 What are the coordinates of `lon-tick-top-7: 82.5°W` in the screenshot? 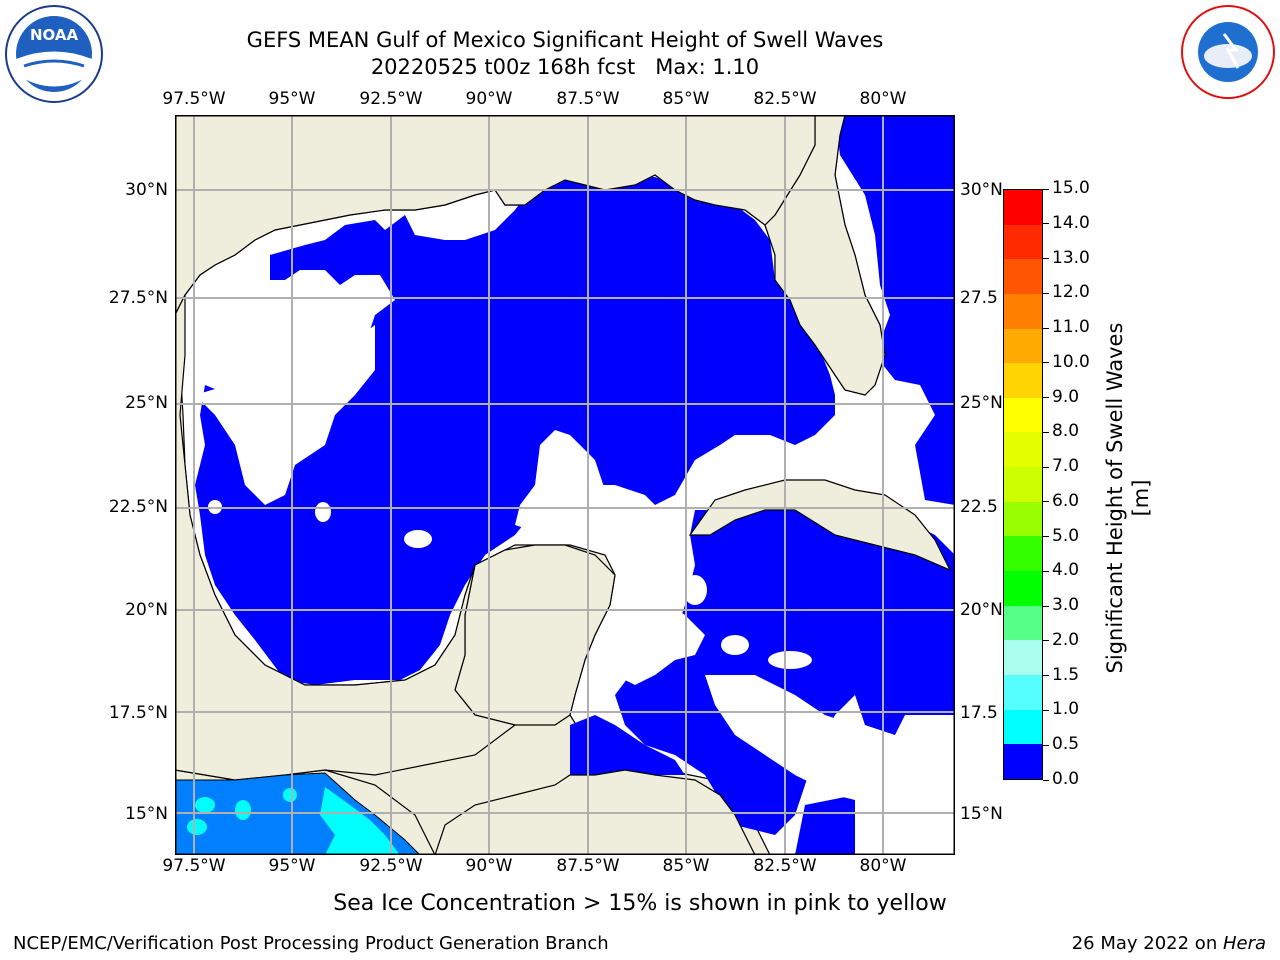 It's located at (785, 99).